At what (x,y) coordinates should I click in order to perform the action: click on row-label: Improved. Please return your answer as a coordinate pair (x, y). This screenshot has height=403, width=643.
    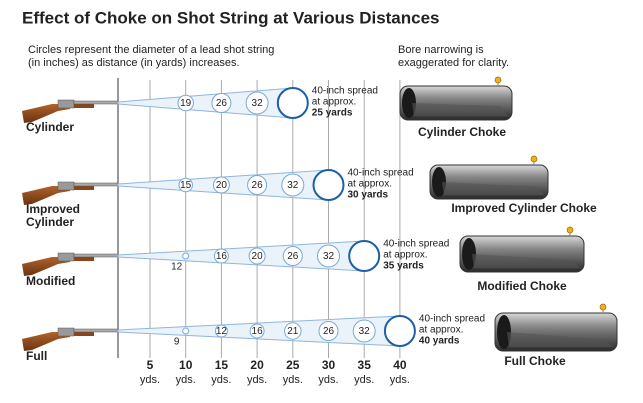
    Looking at the image, I should click on (53, 209).